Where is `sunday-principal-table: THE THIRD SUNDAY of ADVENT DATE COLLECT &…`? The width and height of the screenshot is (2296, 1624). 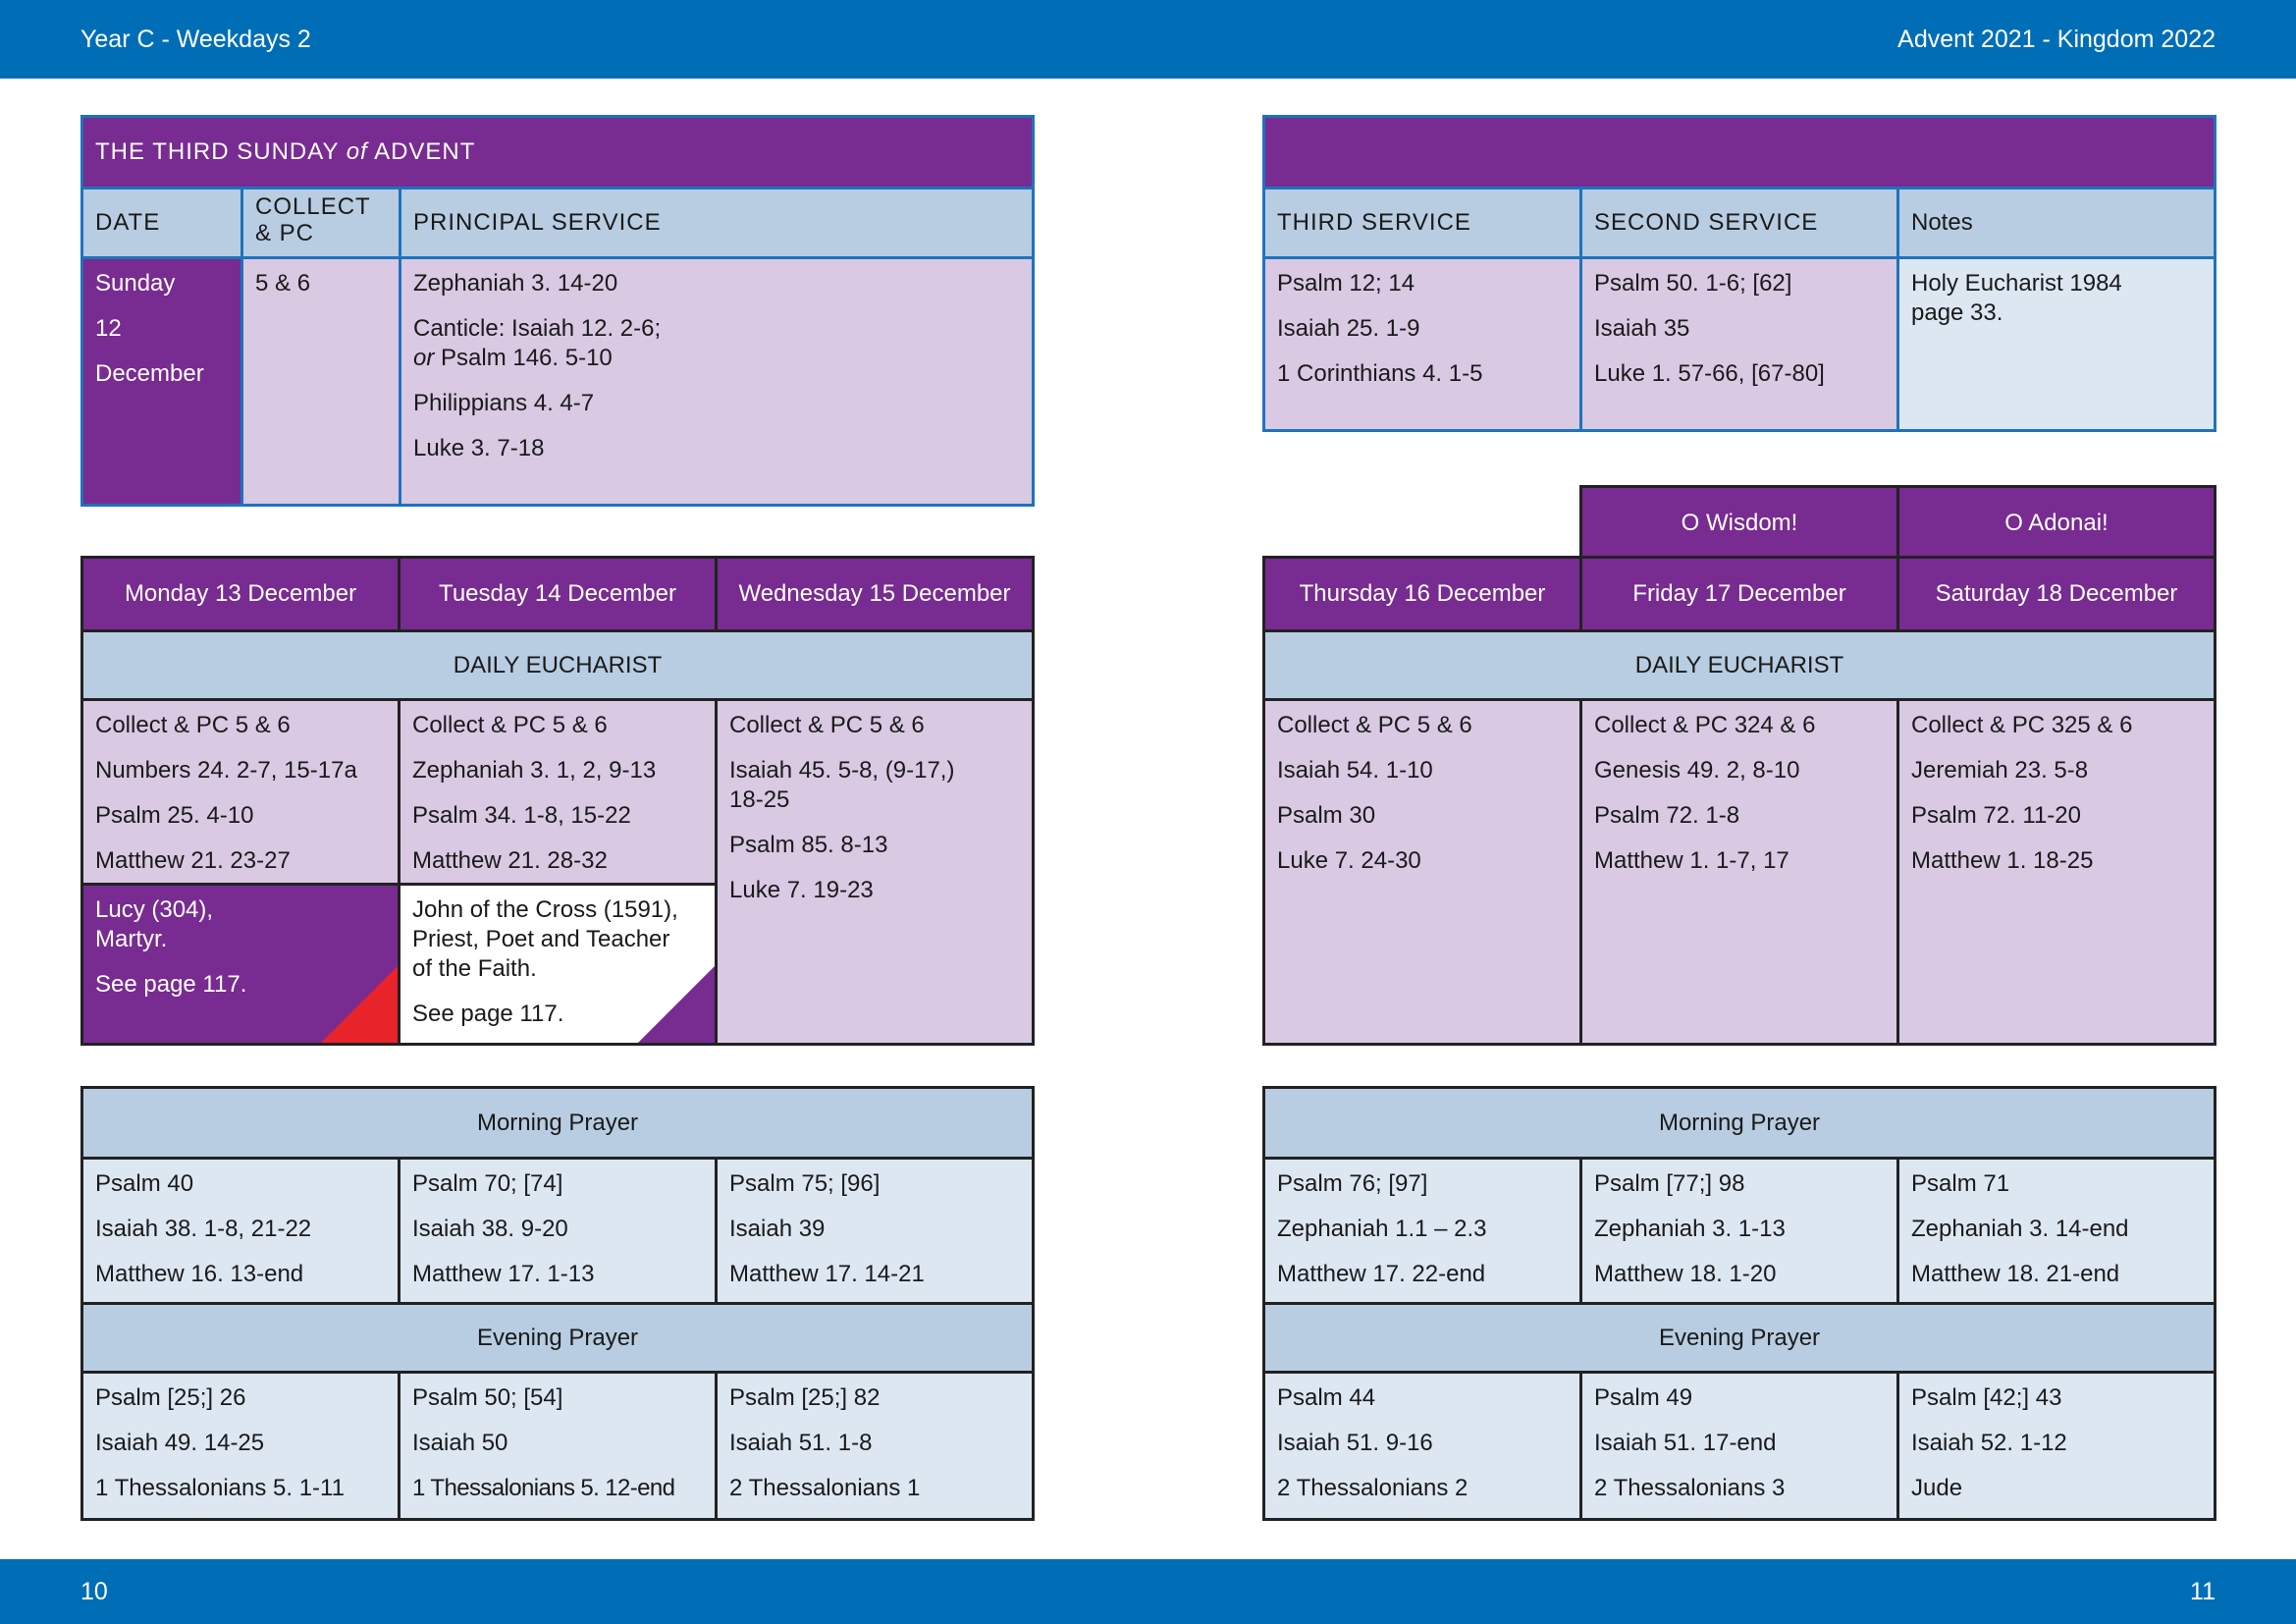 sunday-principal-table: THE THIRD SUNDAY of ADVENT DATE COLLECT &… is located at coordinates (557, 311).